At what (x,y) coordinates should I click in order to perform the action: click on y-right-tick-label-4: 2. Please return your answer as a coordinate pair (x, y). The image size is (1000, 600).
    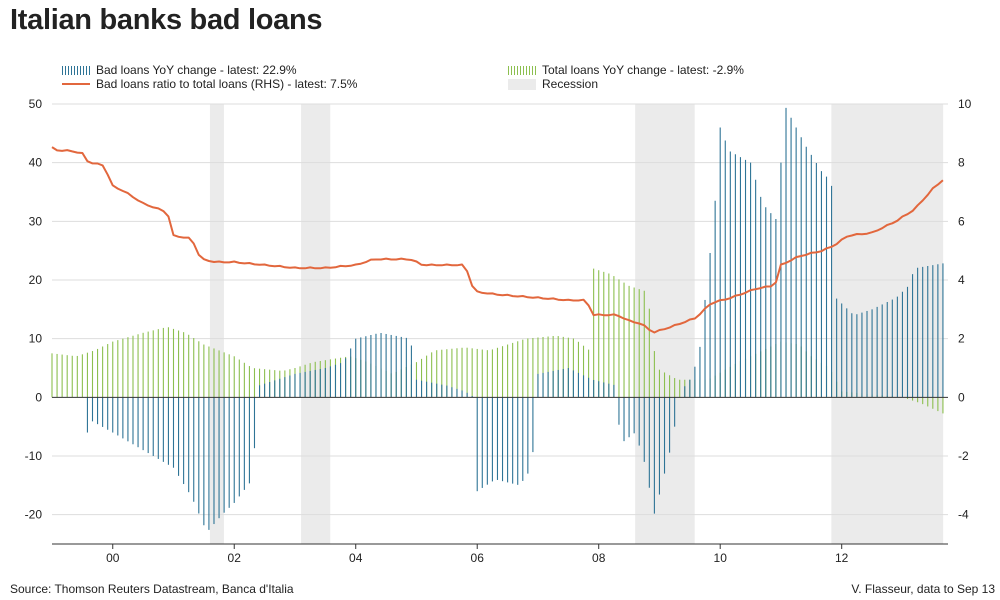
    Looking at the image, I should click on (961, 339).